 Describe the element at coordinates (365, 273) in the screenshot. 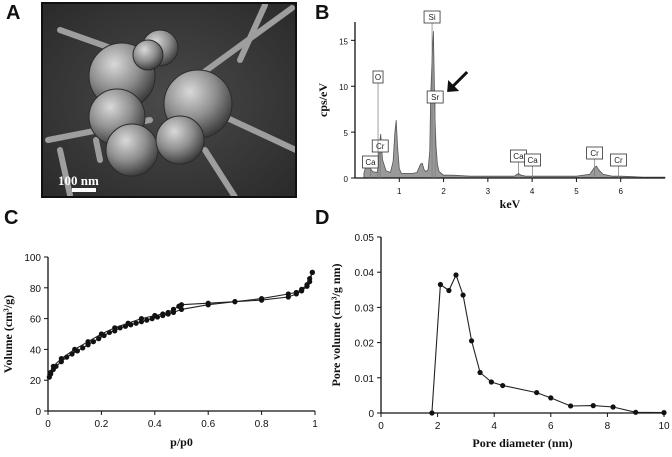

I see `y-tick-label: 0.04` at that location.